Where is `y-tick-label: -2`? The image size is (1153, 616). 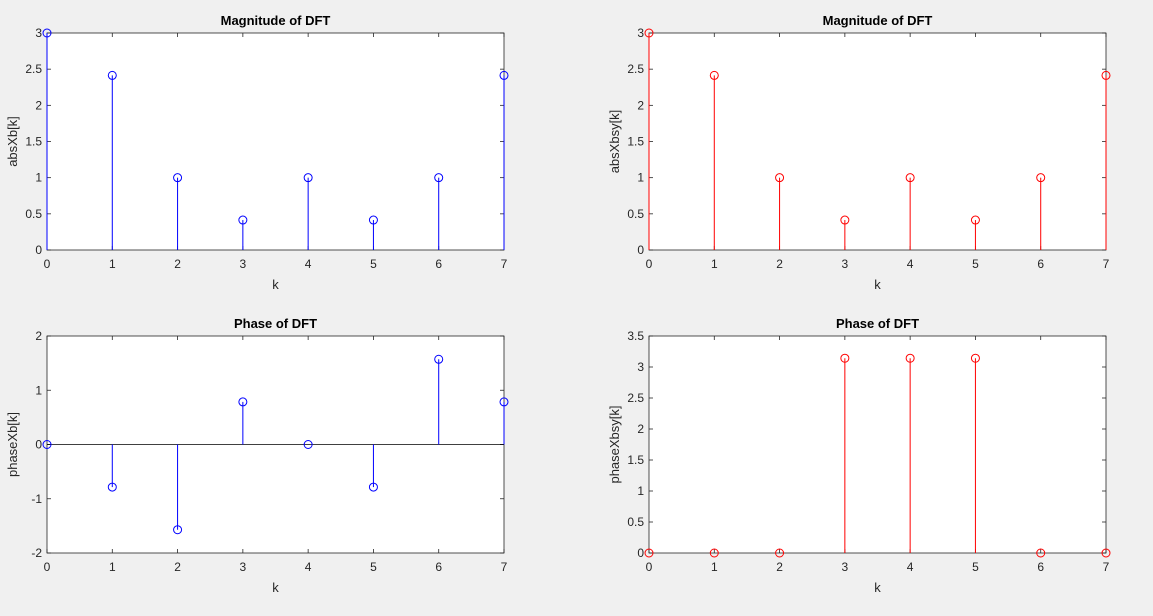 y-tick-label: -2 is located at coordinates (36, 553).